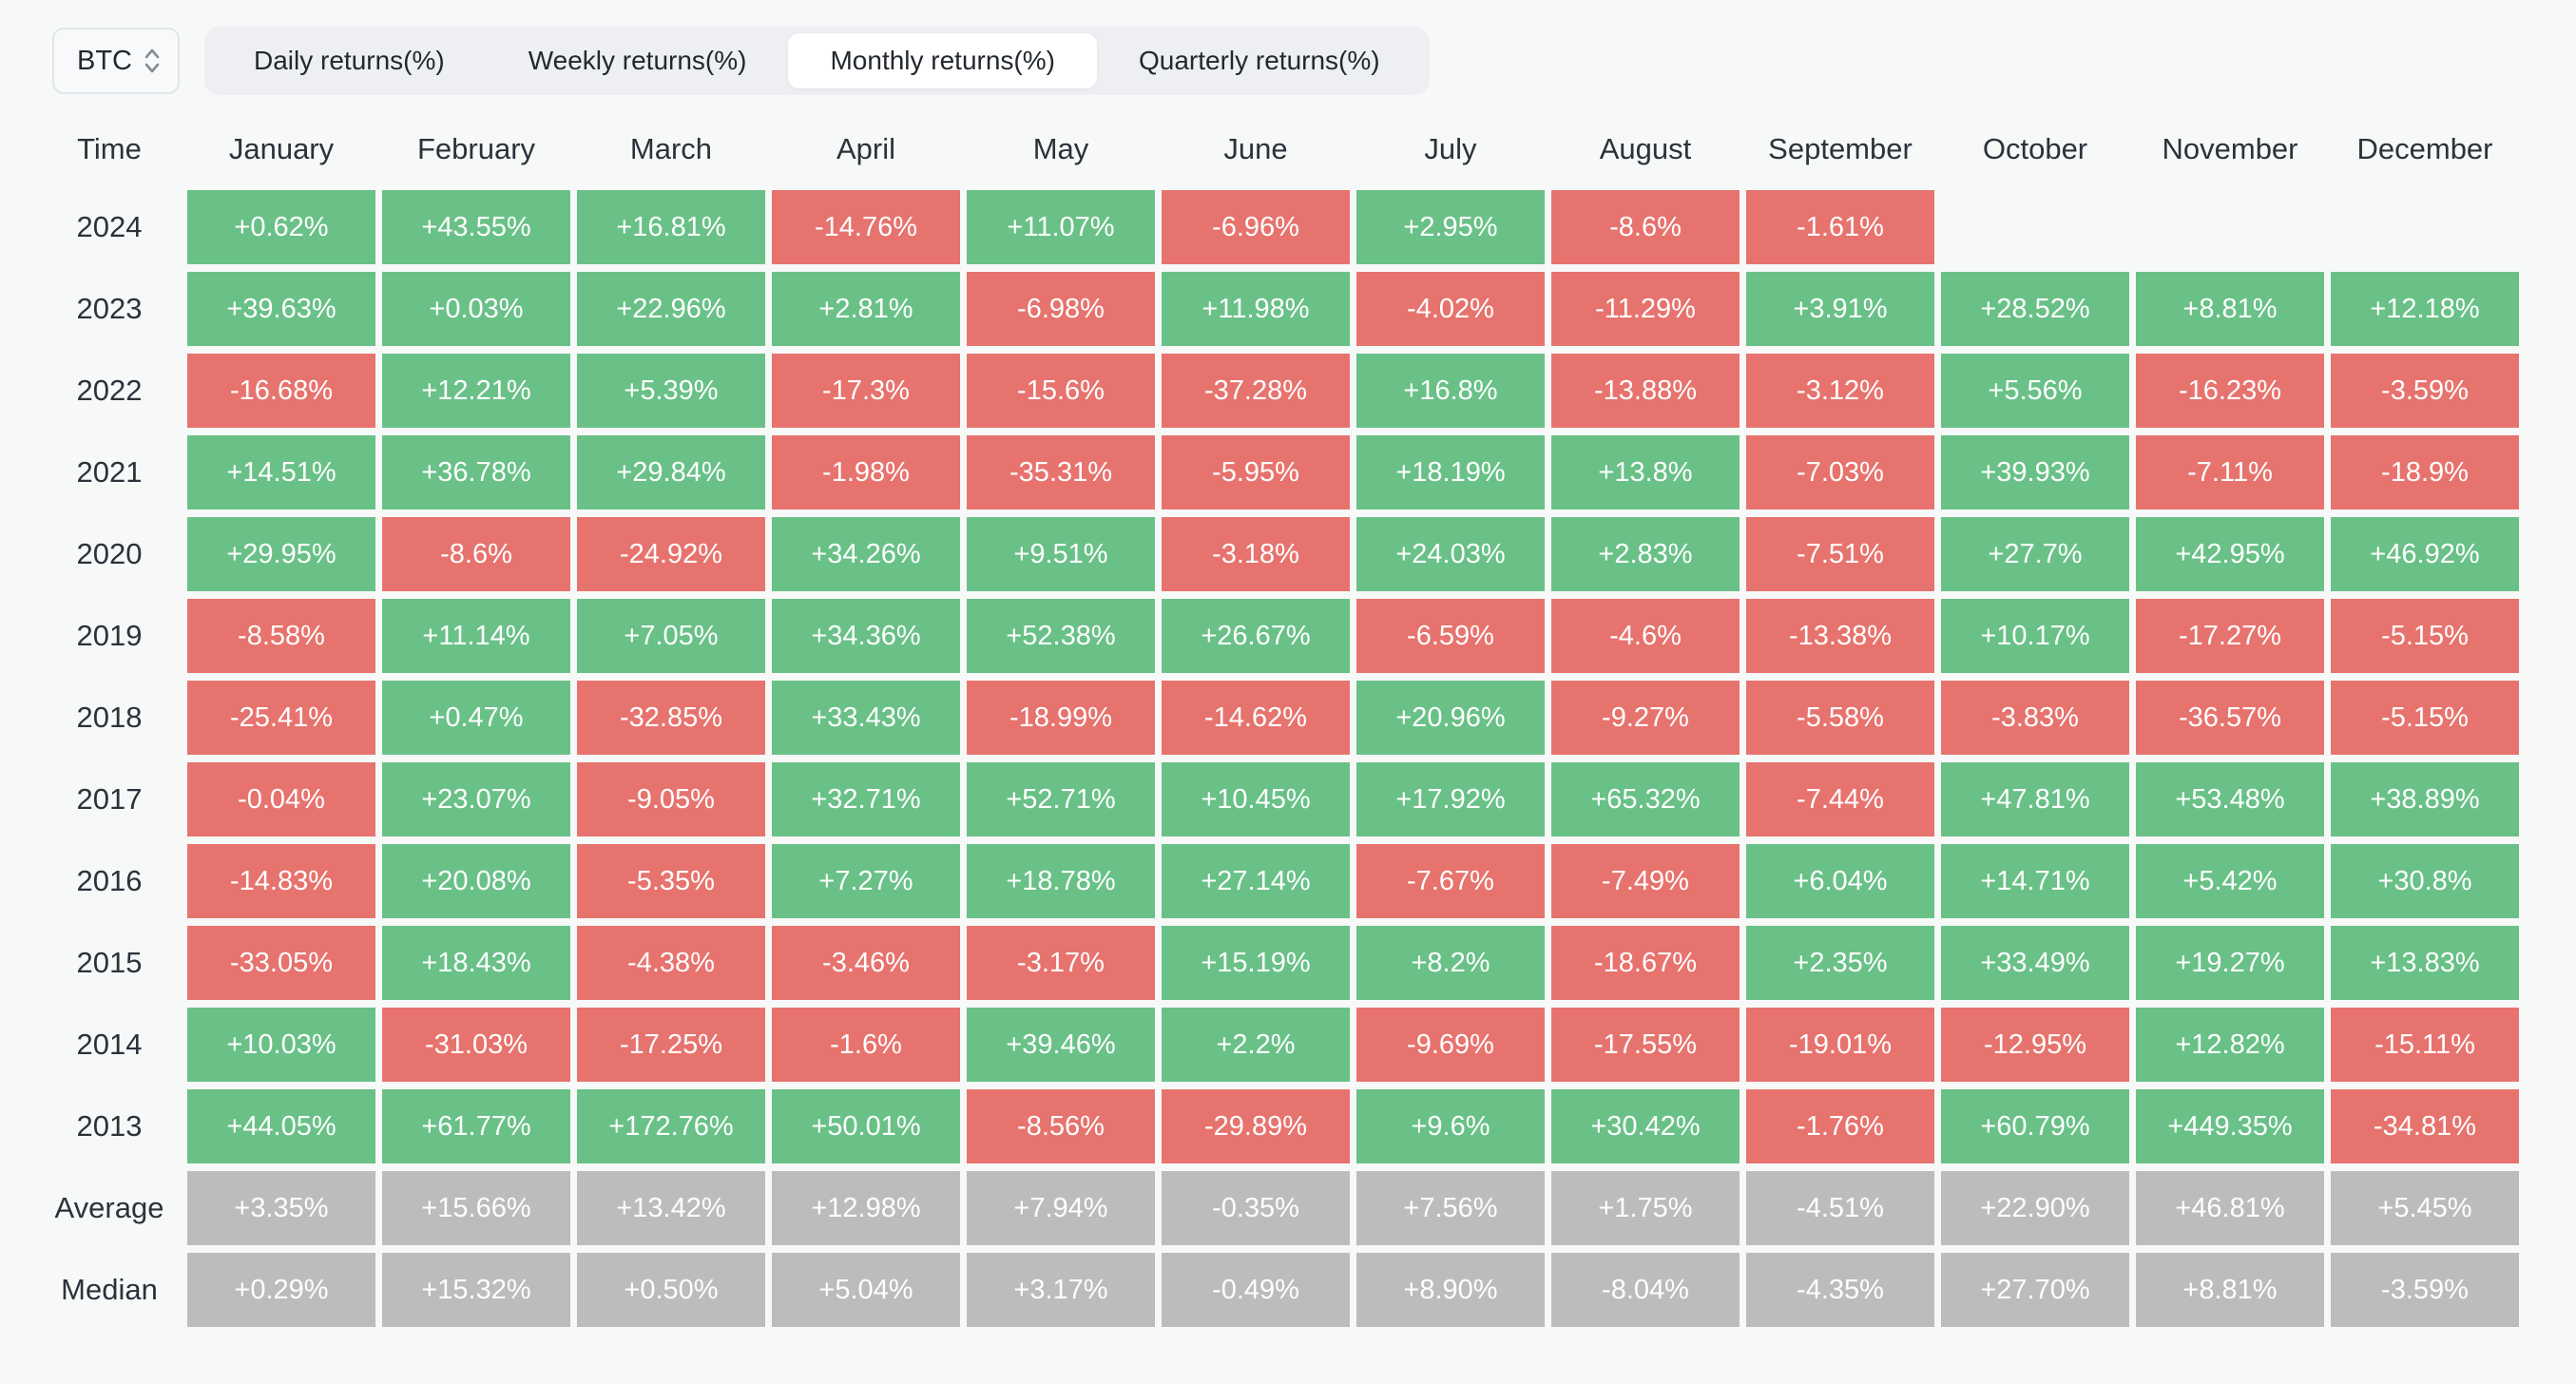  I want to click on return-cell: +24.03%, so click(1450, 554).